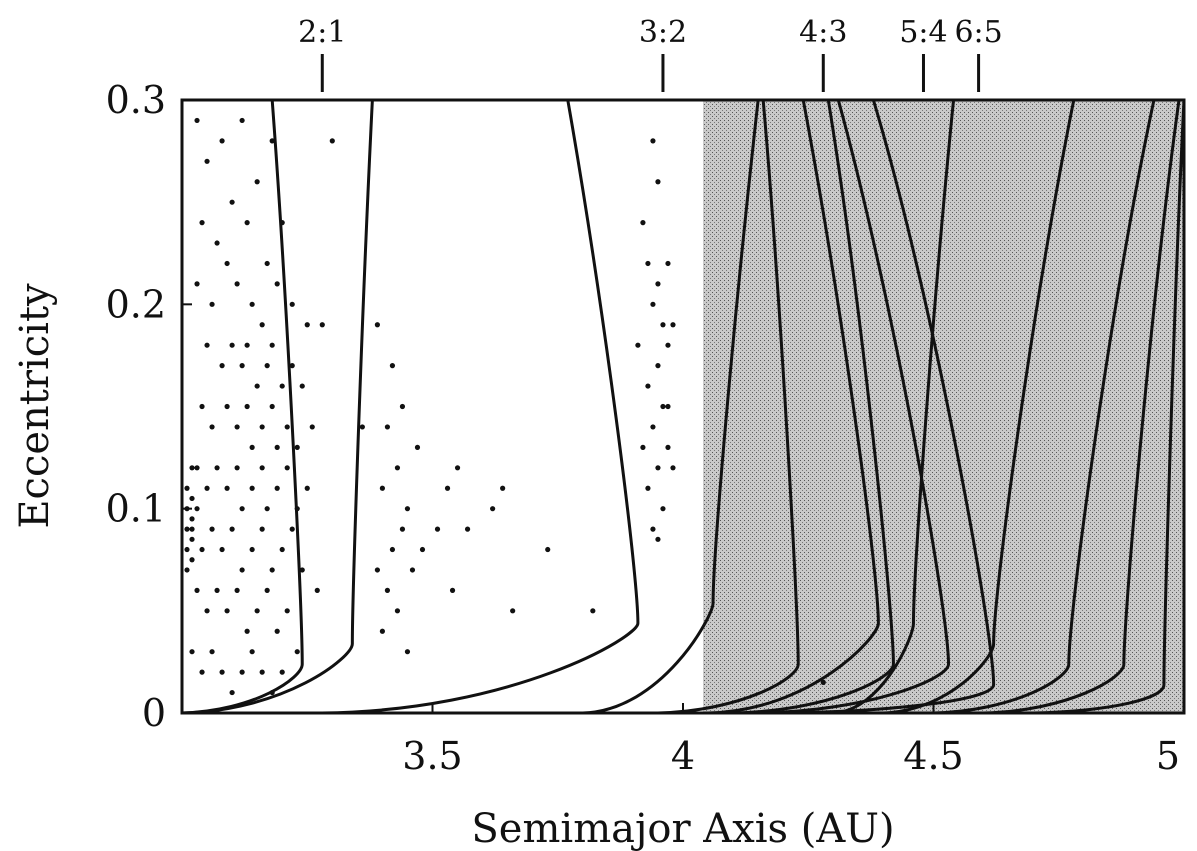  What do you see at coordinates (793, 740) in the screenshot?
I see `x-axis-ticks: 3.5 4 4.5 5` at bounding box center [793, 740].